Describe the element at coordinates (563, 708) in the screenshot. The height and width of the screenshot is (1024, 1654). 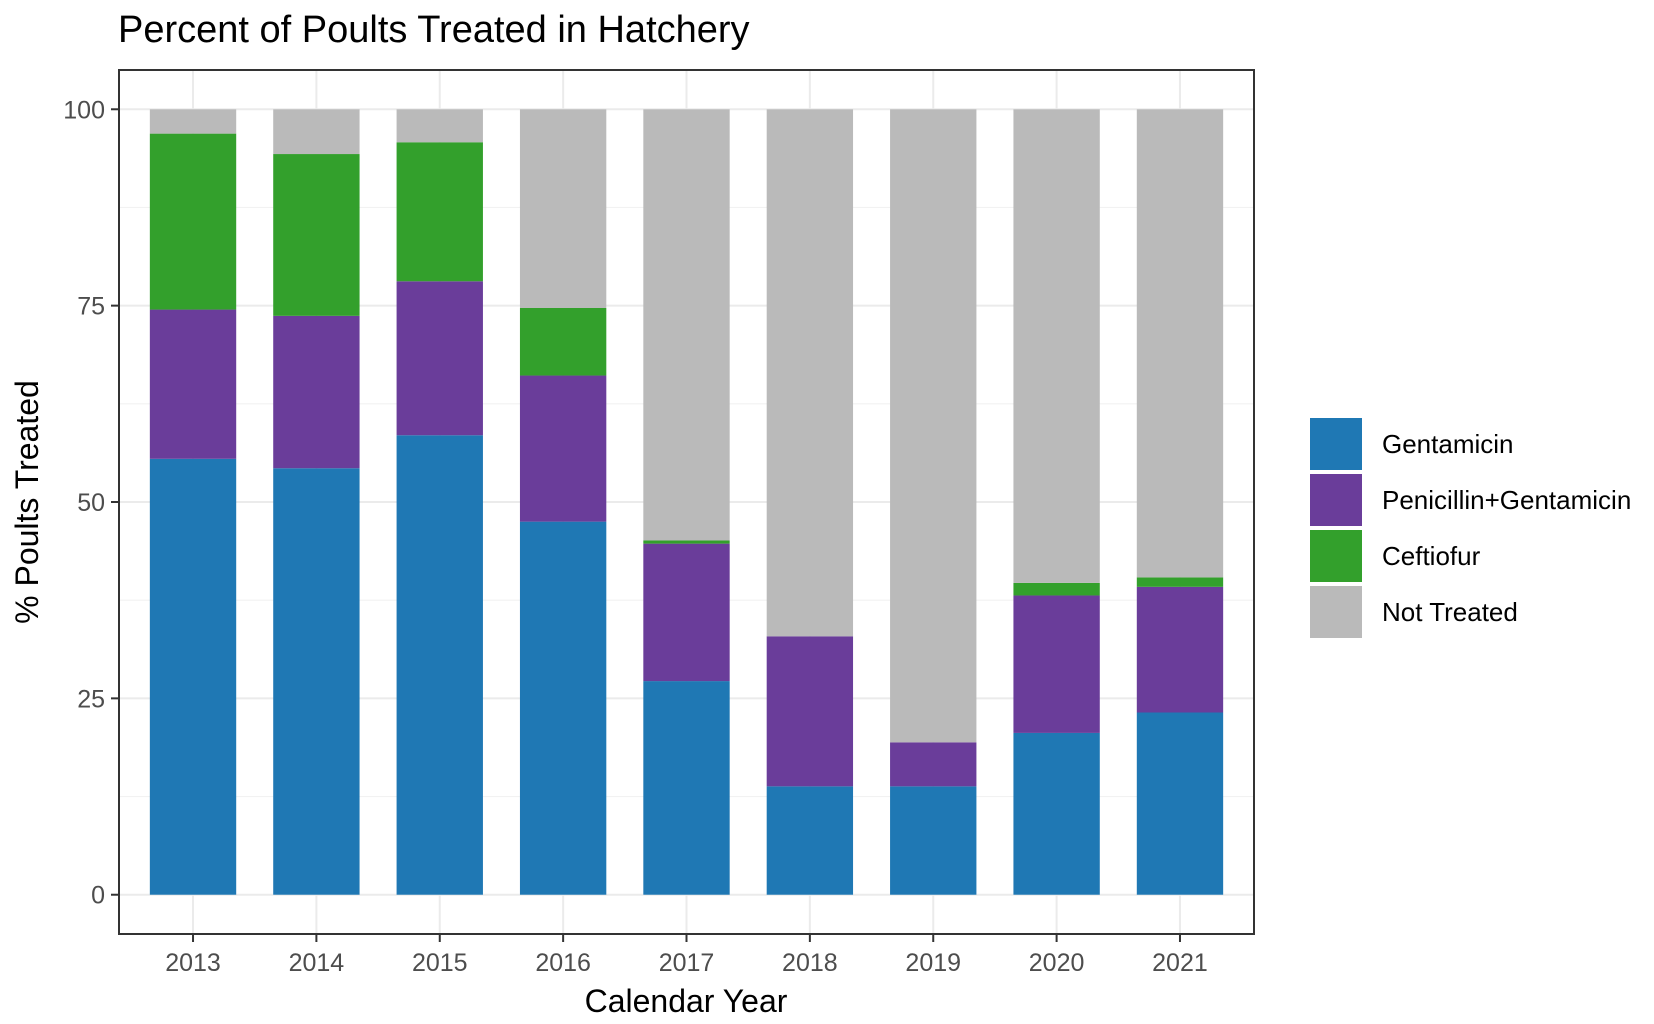
I see `bar-segment-gentamicin-2016` at that location.